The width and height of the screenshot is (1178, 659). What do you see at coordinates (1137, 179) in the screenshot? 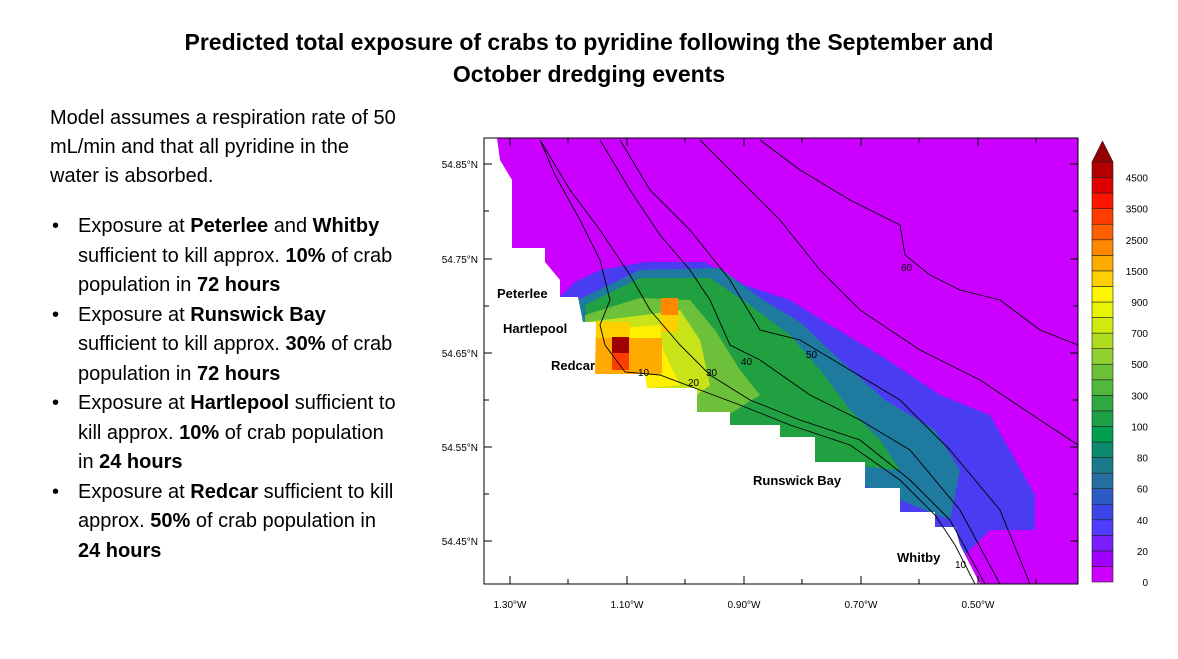
I see `colorbar-label: 4500` at bounding box center [1137, 179].